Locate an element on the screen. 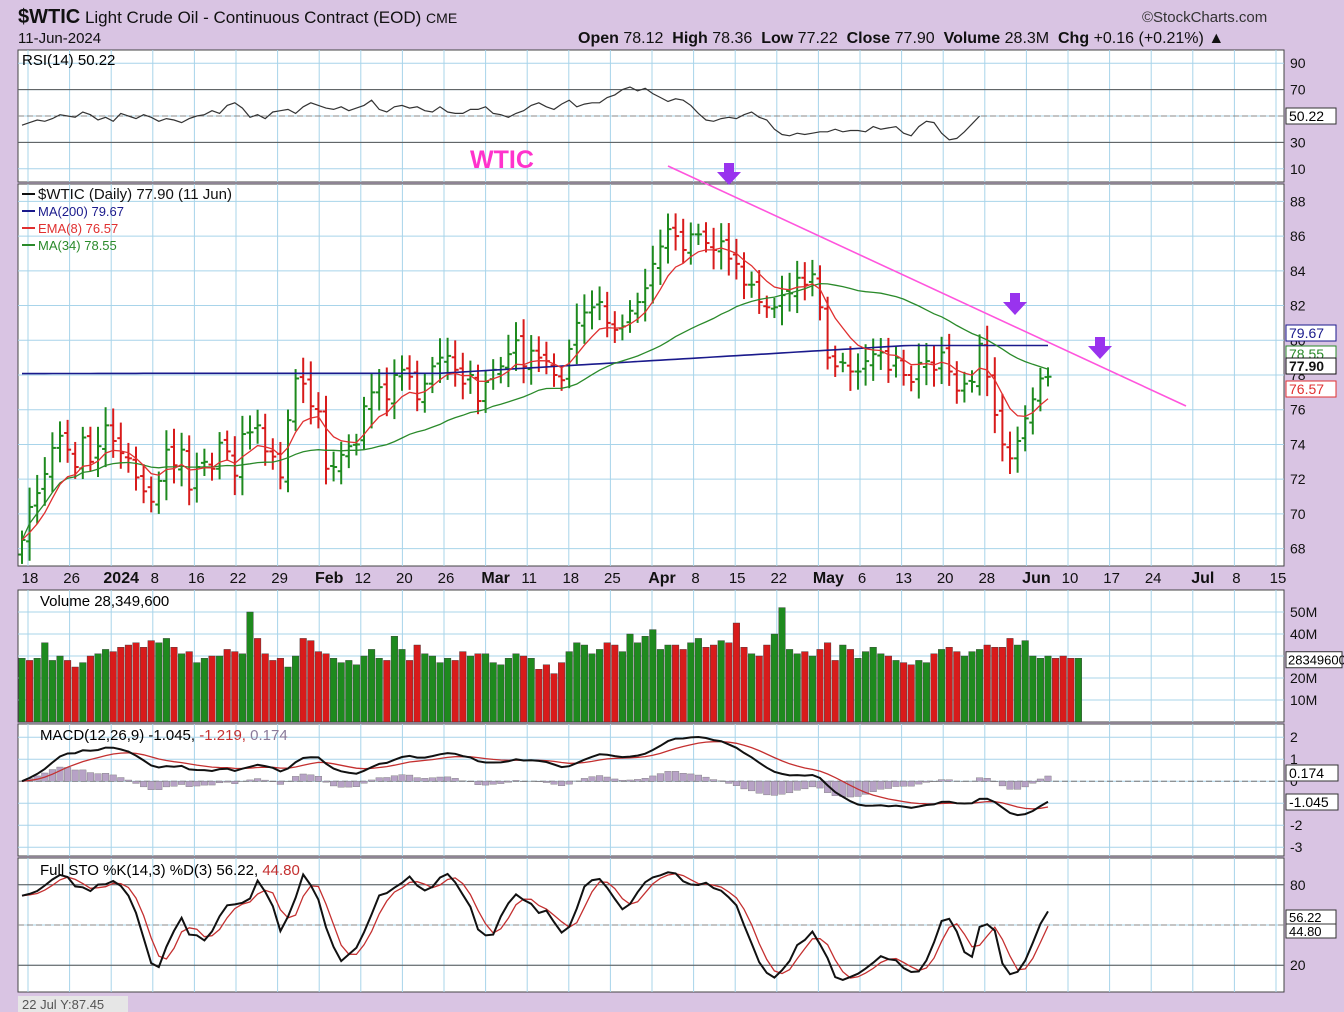  rsi-last-label: 50.22 is located at coordinates (1311, 116).